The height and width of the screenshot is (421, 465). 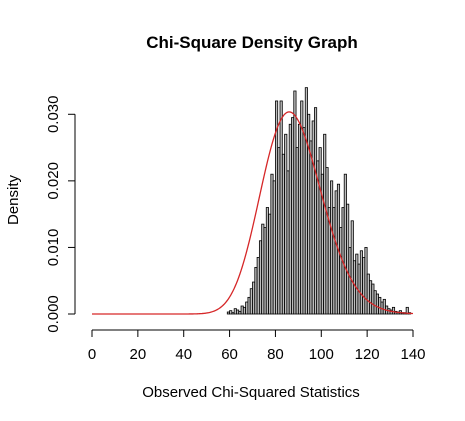 What do you see at coordinates (252, 42) in the screenshot?
I see `chart-title: Chi-Square Density Graph` at bounding box center [252, 42].